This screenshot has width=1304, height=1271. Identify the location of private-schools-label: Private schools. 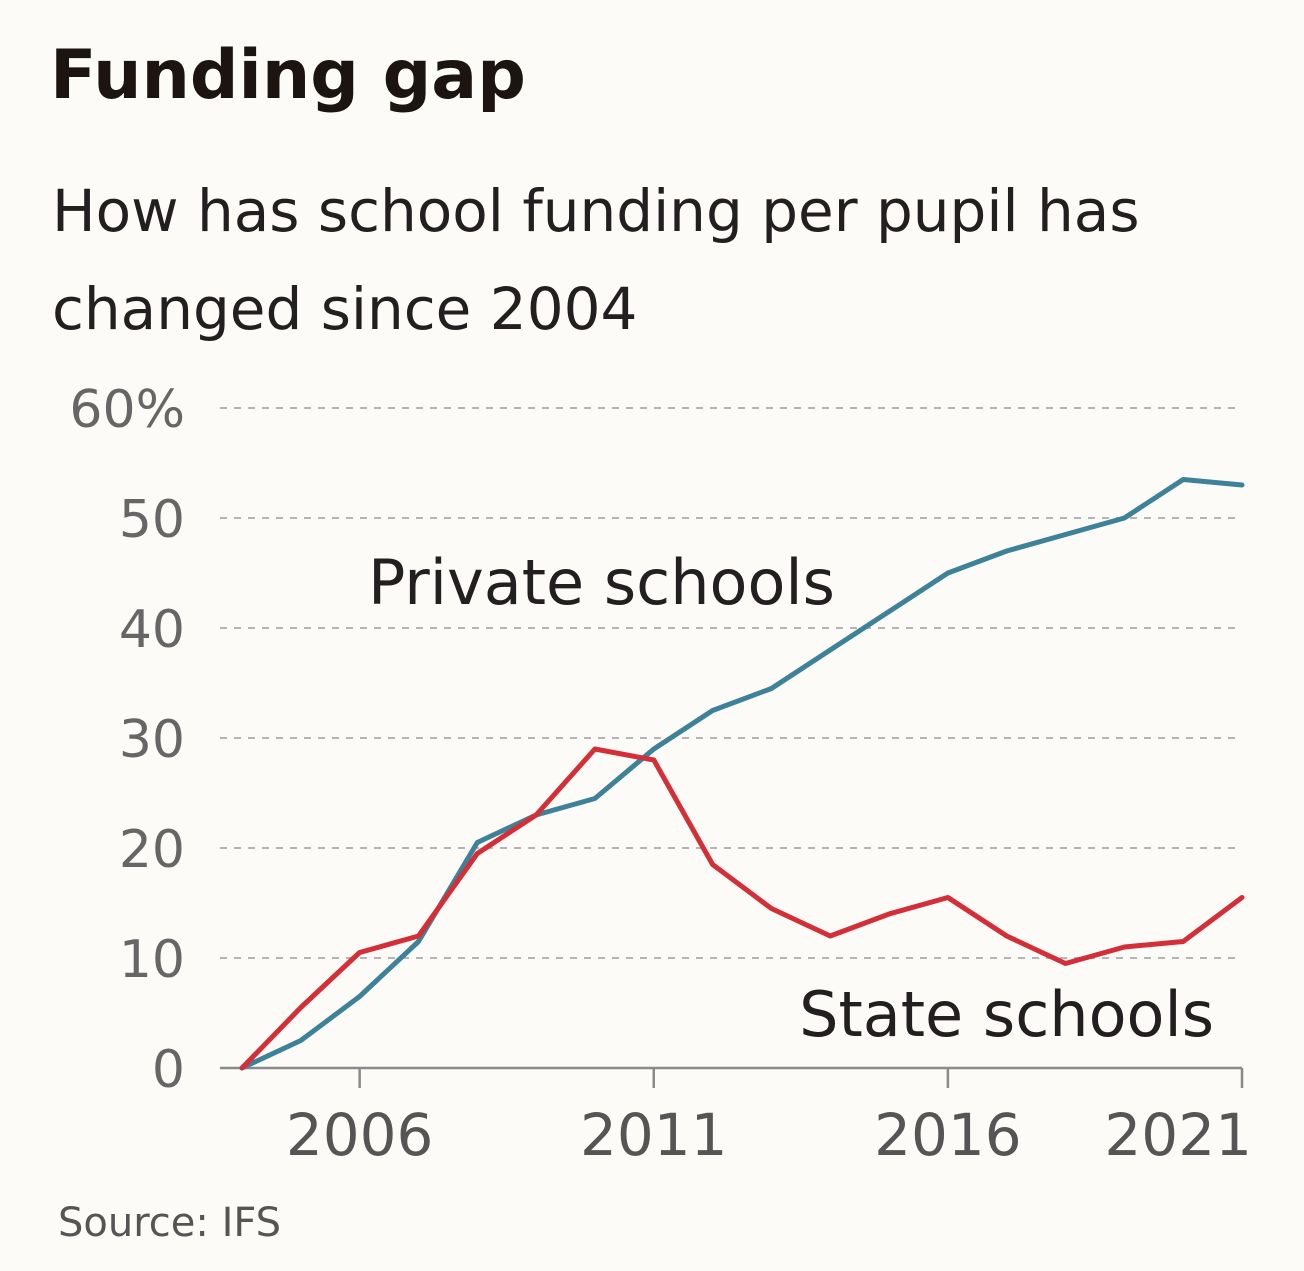
(601, 582).